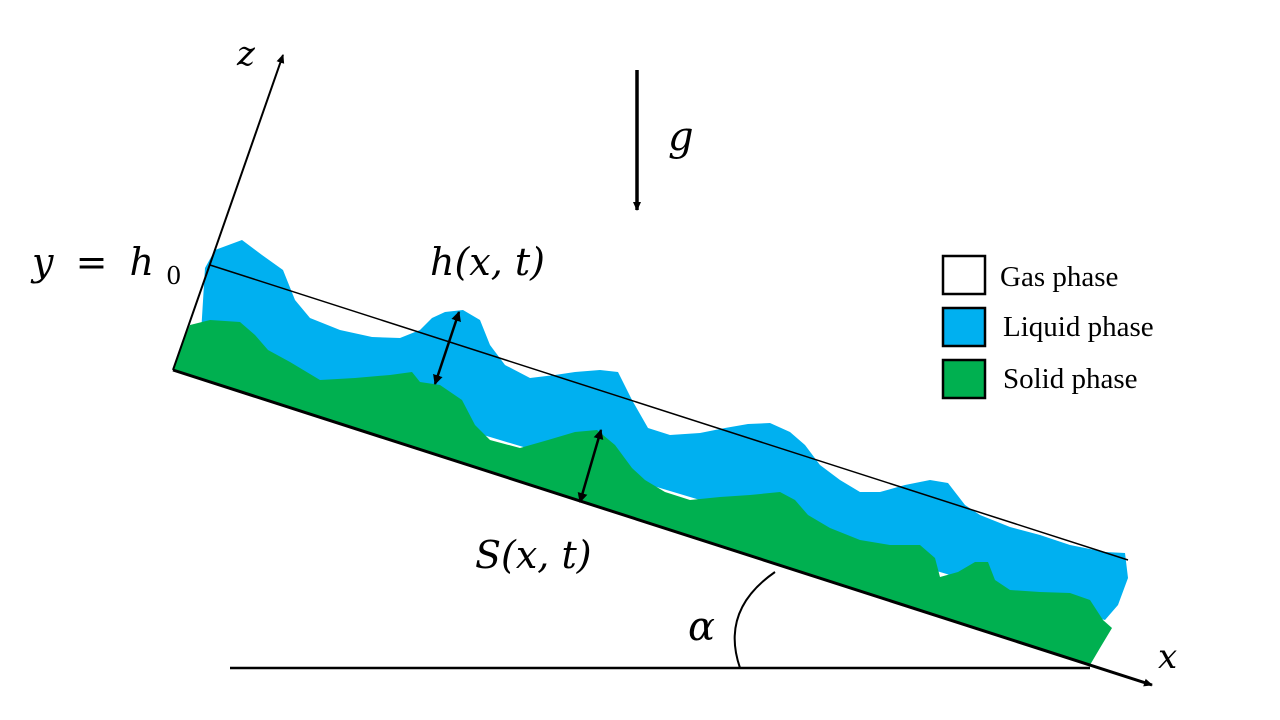 The height and width of the screenshot is (720, 1280). Describe the element at coordinates (92, 262) in the screenshot. I see `equals-sign: =` at that location.